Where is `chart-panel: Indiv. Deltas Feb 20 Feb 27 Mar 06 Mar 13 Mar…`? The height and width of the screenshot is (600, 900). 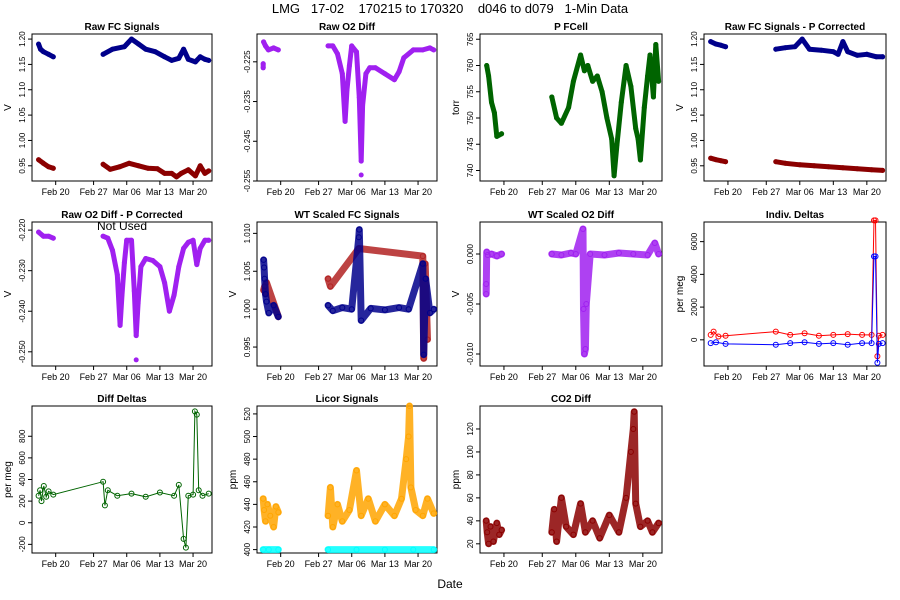 chart-panel: Indiv. Deltas Feb 20 Feb 27 Mar 06 Mar 13 Mar… is located at coordinates (781, 296).